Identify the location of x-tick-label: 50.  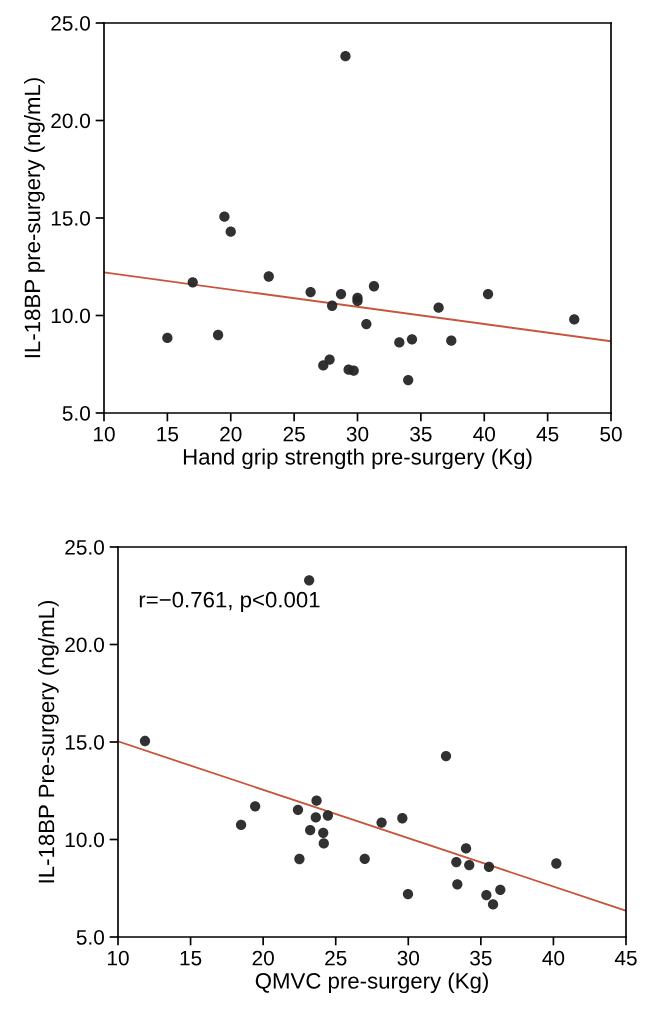
(611, 434).